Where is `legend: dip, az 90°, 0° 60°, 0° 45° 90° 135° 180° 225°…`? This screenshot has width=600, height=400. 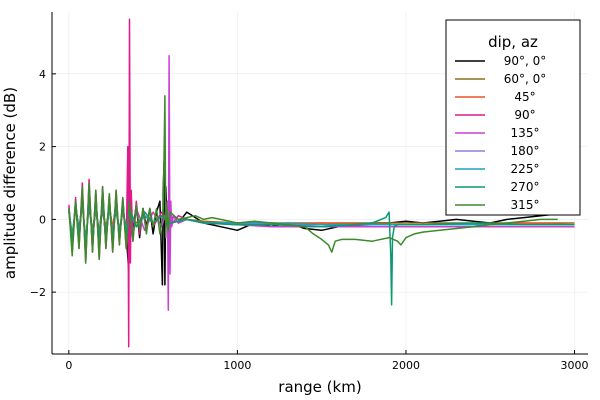 legend: dip, az 90°, 0° 60°, 0° 45° 90° 135° 180° 225°… is located at coordinates (513, 117).